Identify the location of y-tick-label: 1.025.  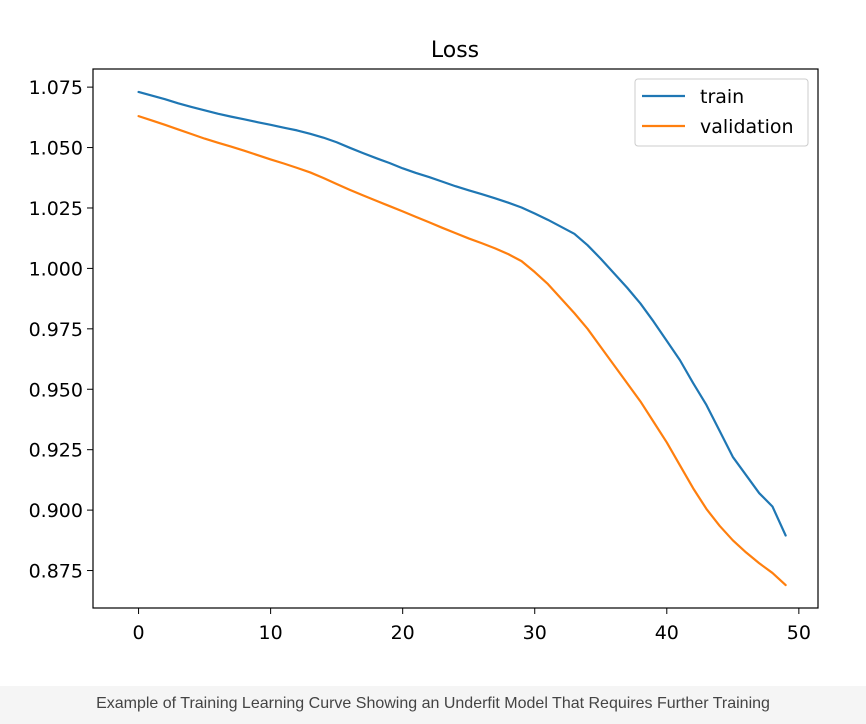
(56, 209).